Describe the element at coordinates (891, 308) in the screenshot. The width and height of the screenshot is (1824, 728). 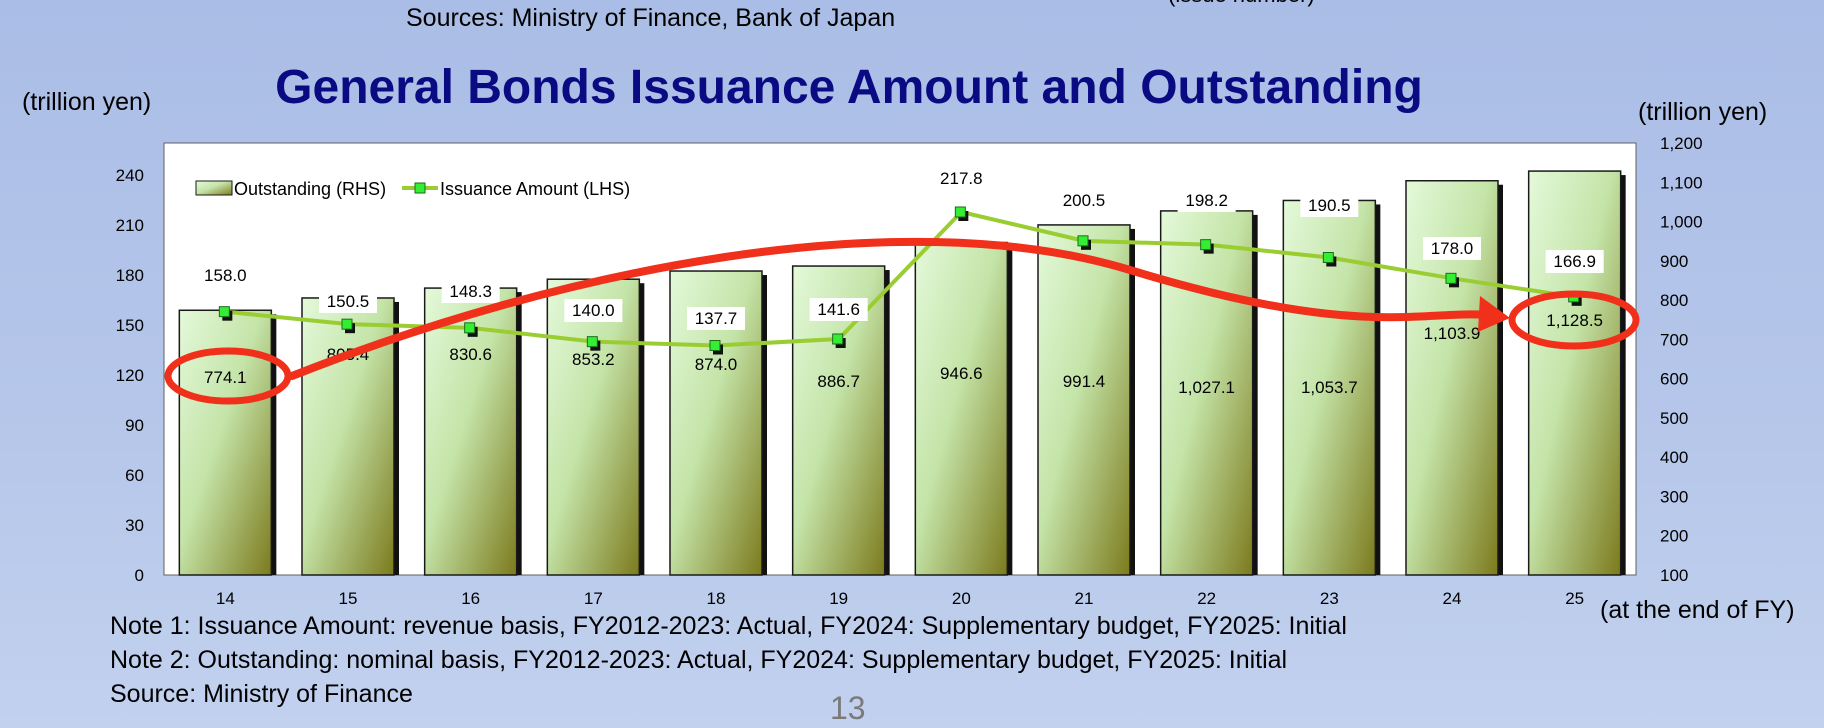
I see `trend-arrow-shaft` at that location.